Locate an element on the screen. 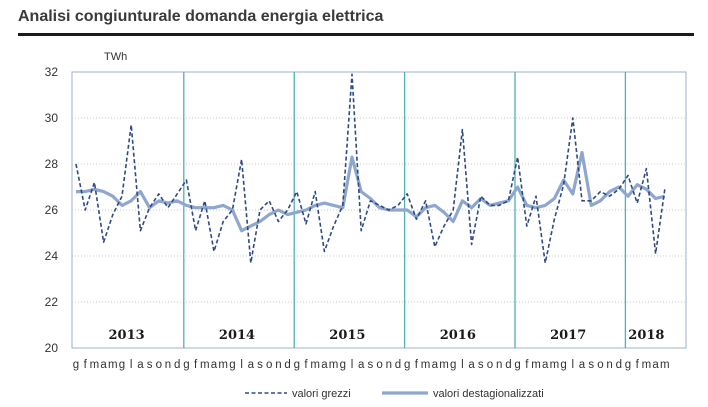 Image resolution: width=708 pixels, height=407 pixels. year-labels: 2013 2014 2015 2016 2017 2018 is located at coordinates (387, 335).